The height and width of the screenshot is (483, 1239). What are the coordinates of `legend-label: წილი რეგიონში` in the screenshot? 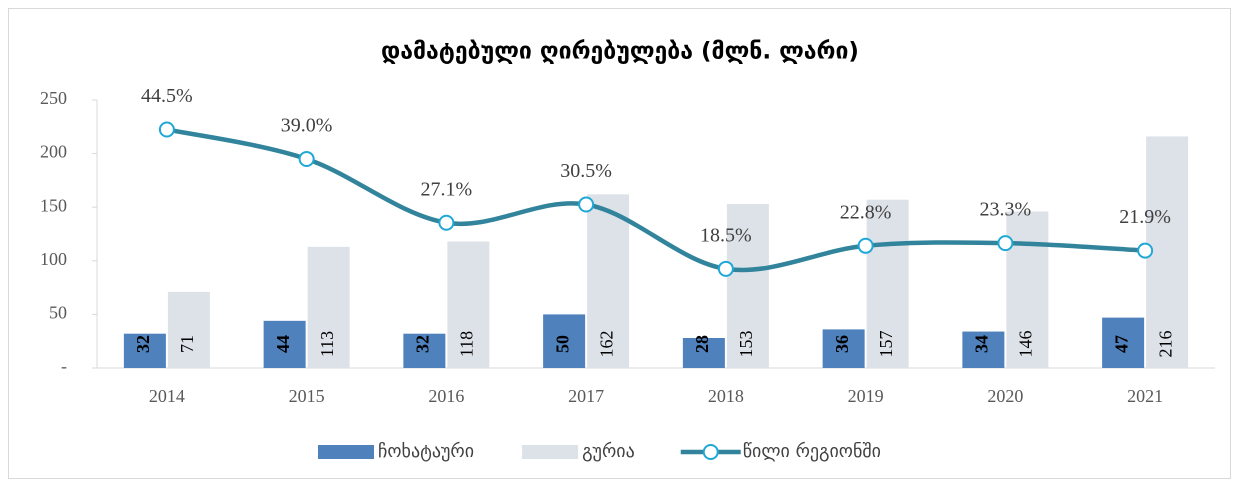 It's located at (812, 451).